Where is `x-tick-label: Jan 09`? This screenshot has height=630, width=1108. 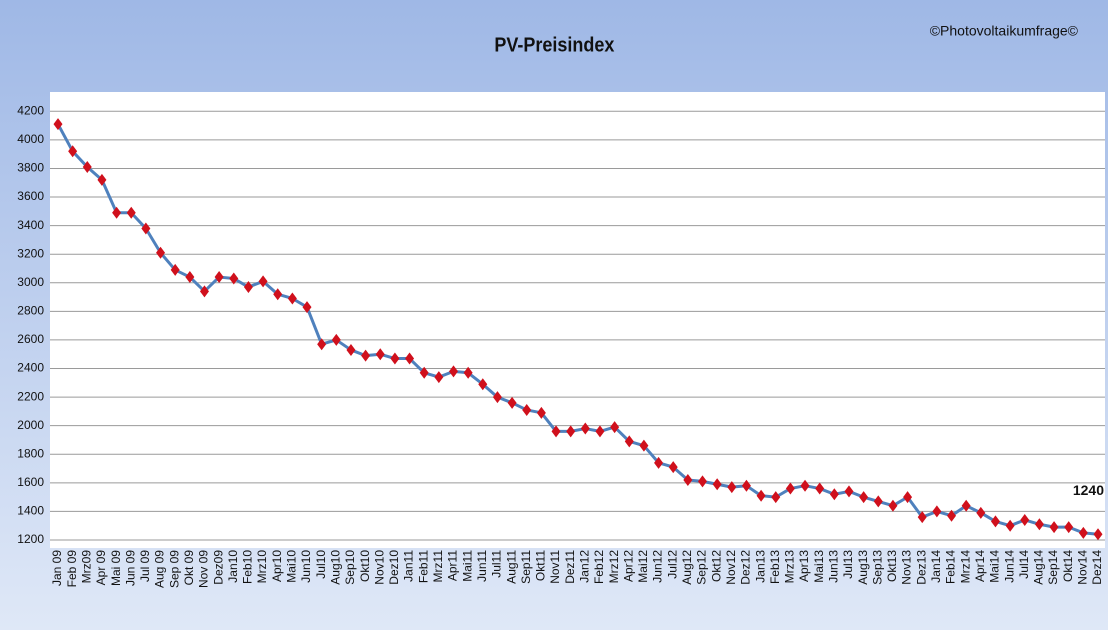 x-tick-label: Jan 09 is located at coordinates (57, 568).